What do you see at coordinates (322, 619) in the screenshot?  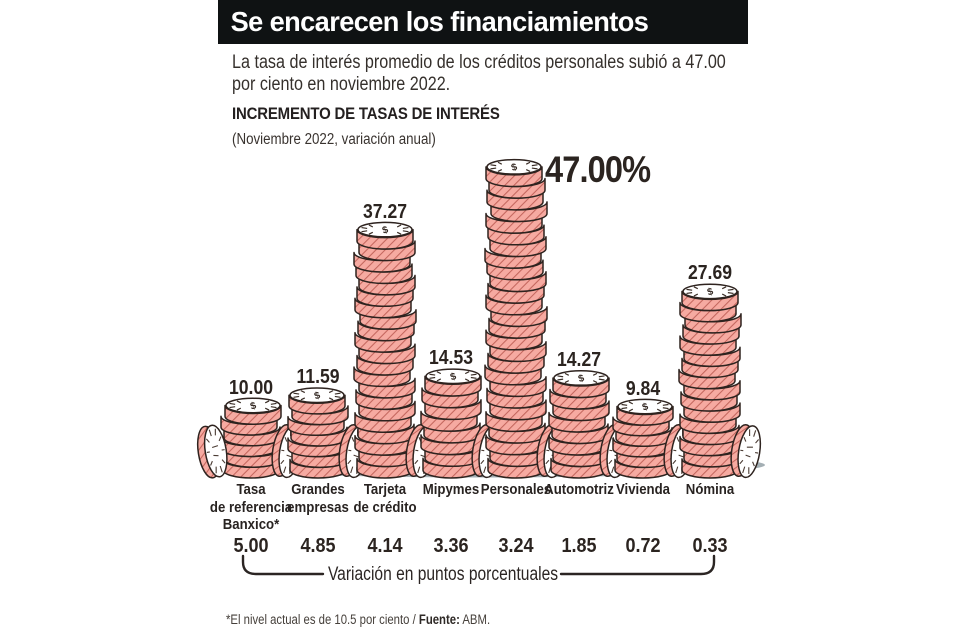 I see `footnote-text: *El nivel actual es de 10.5 por ciento /` at bounding box center [322, 619].